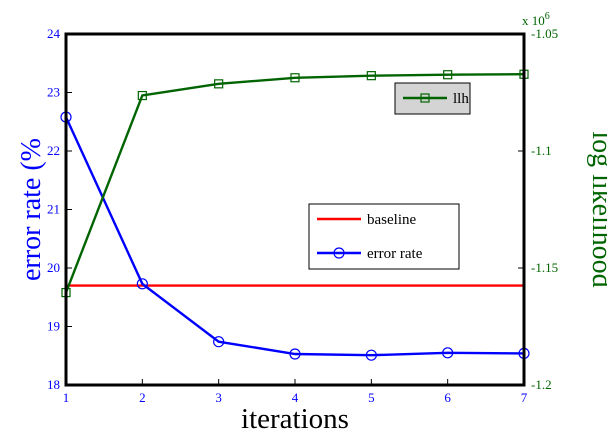  What do you see at coordinates (66, 397) in the screenshot?
I see `x-tick-label: 1` at bounding box center [66, 397].